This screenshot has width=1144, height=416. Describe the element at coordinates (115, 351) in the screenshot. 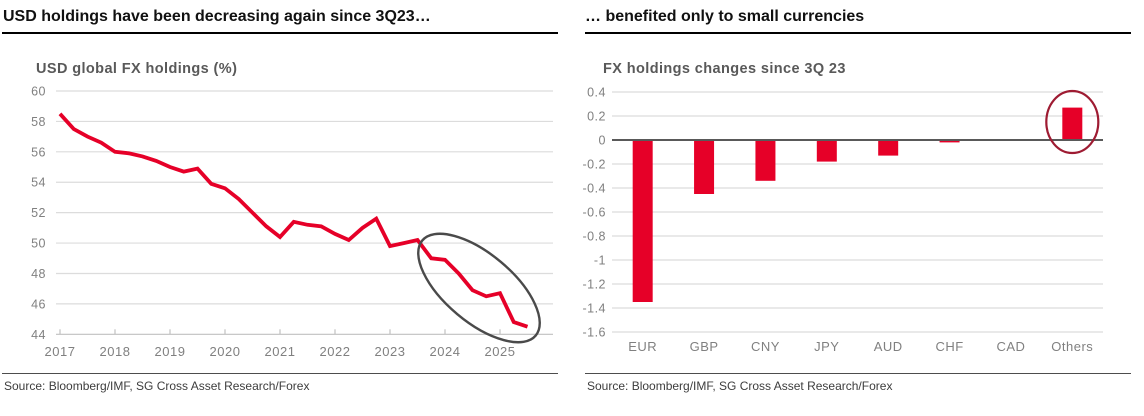

I see `x-axis-tick-label: 2018` at that location.